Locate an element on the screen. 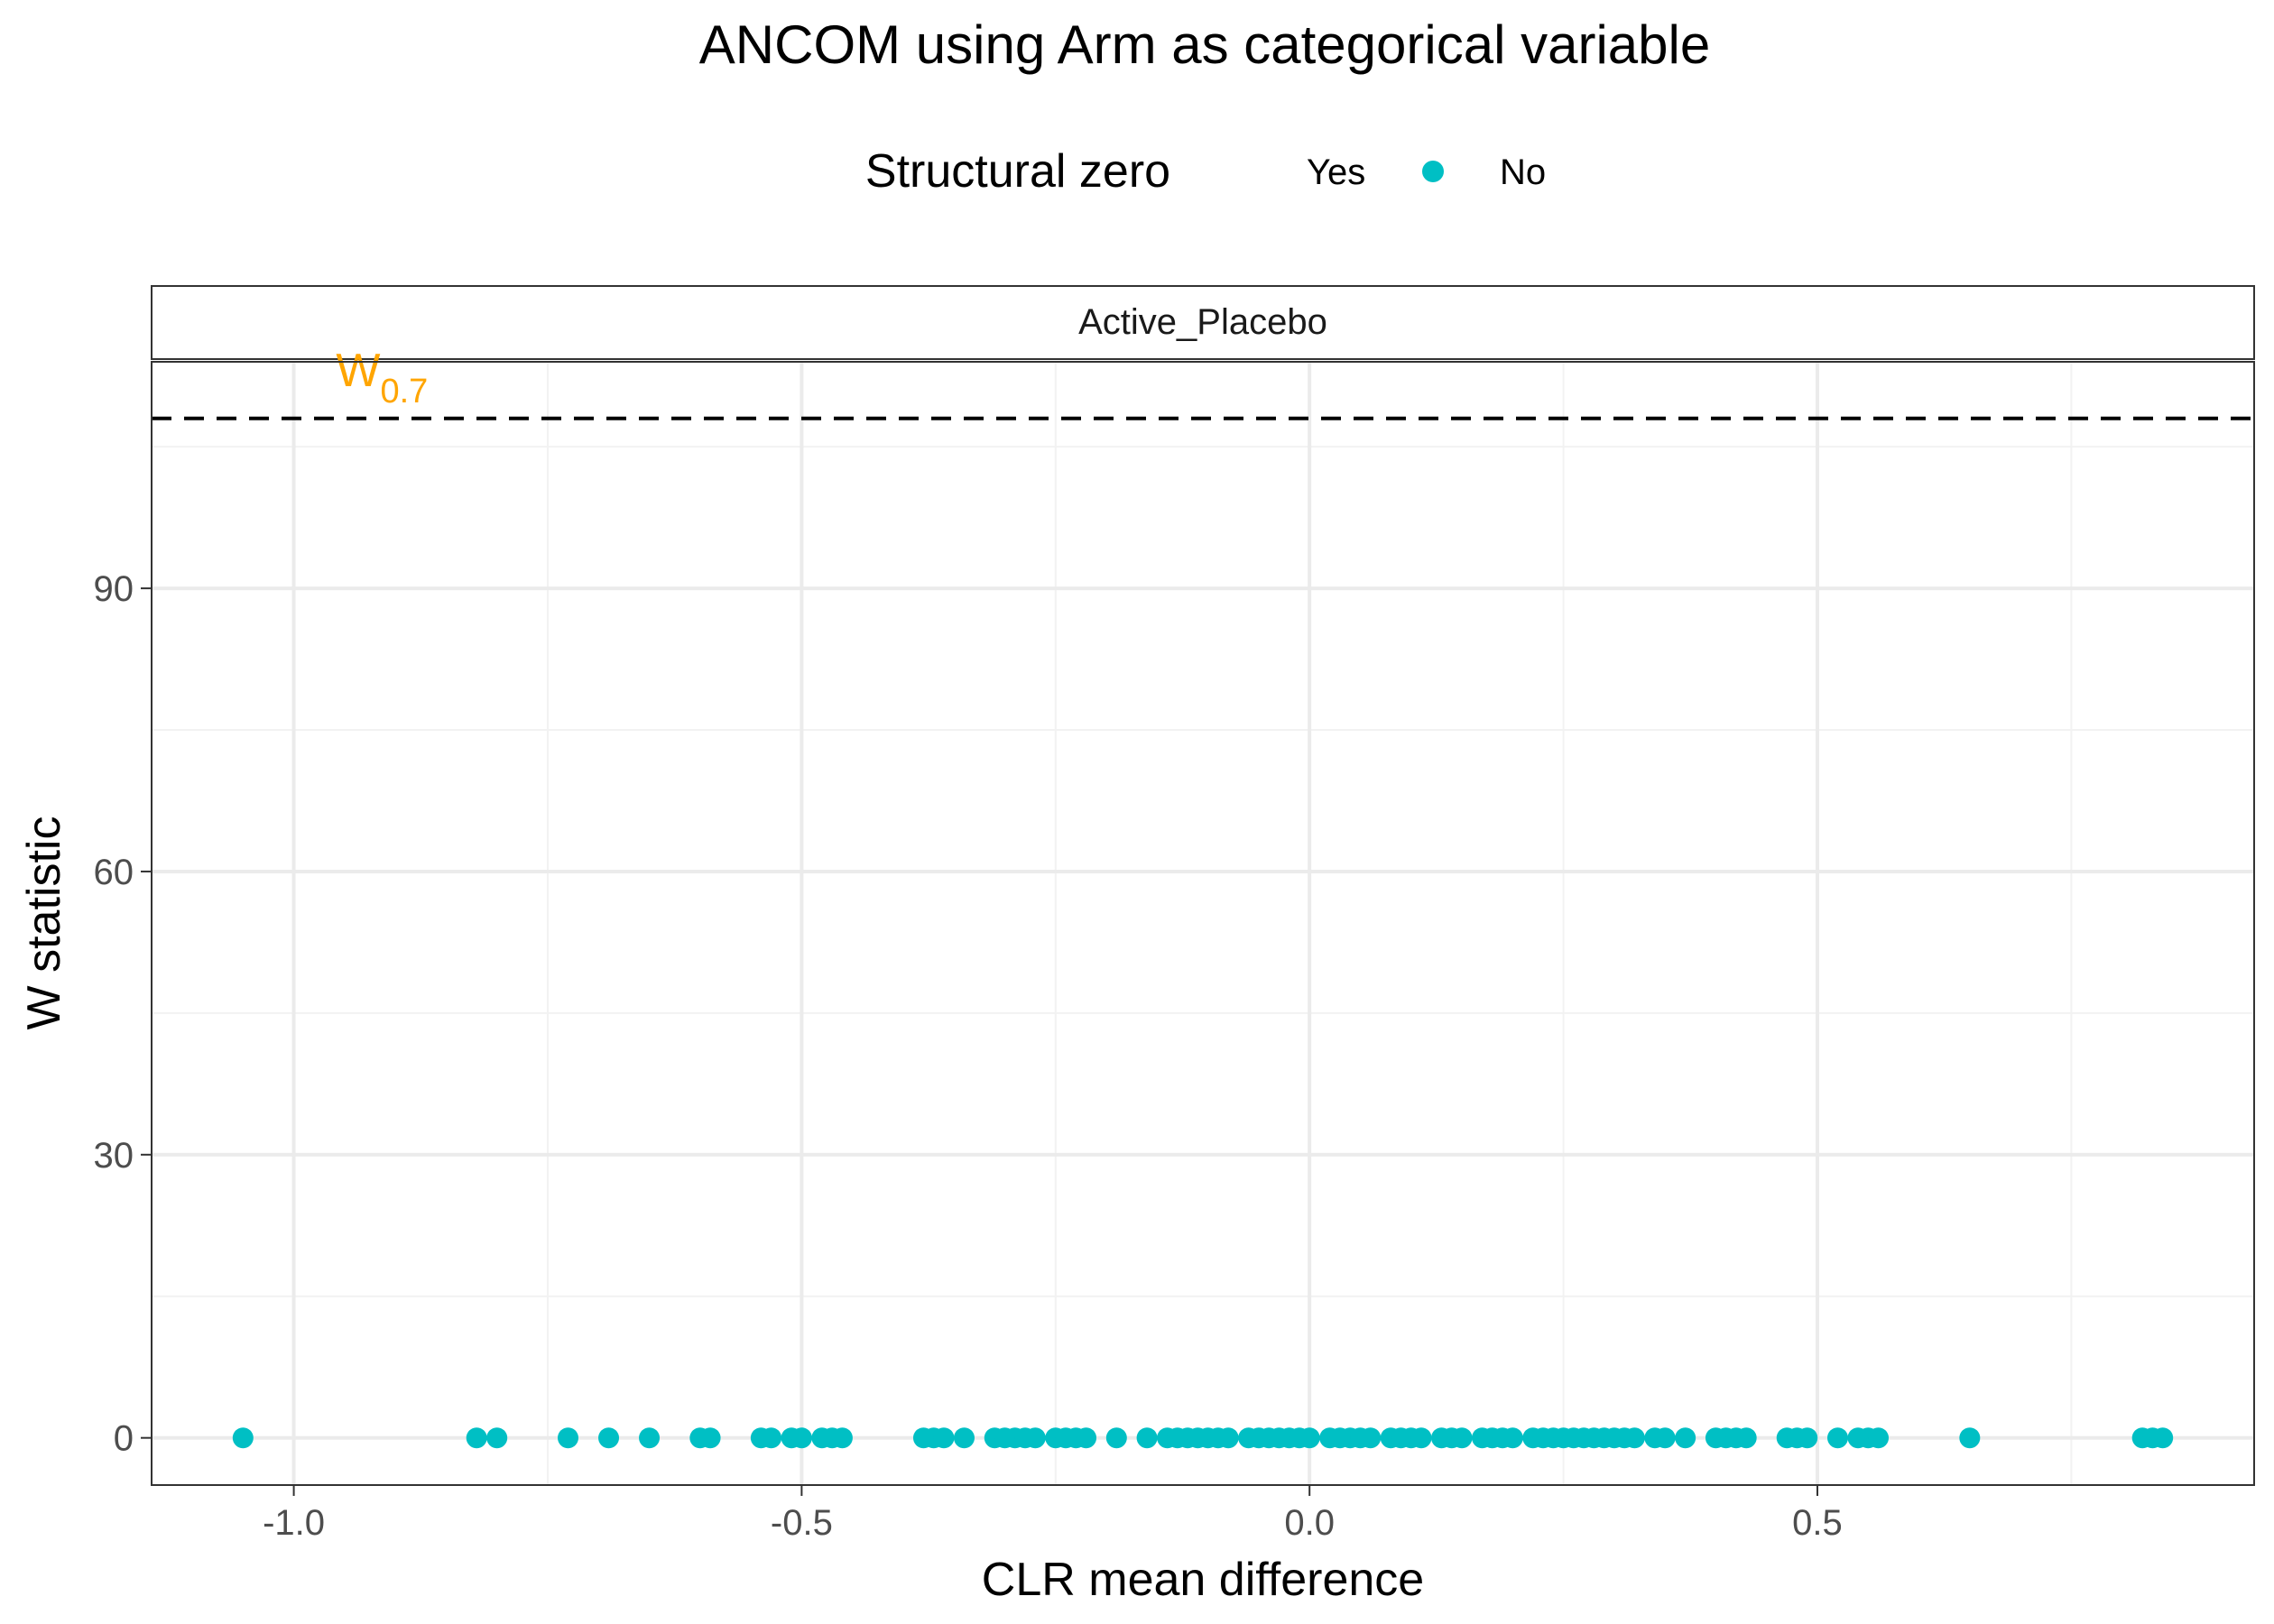  legend-label-yes: Yes is located at coordinates (1336, 172).